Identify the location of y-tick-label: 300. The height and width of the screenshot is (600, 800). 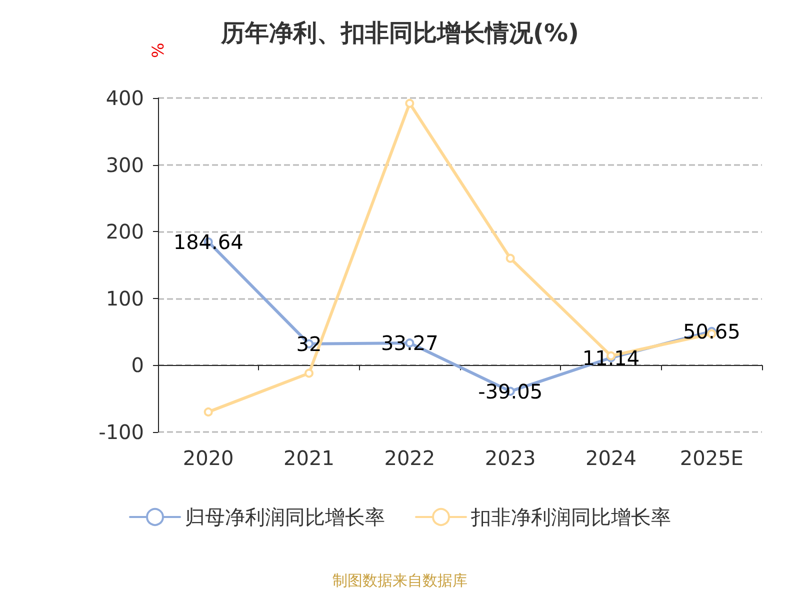
(125, 164).